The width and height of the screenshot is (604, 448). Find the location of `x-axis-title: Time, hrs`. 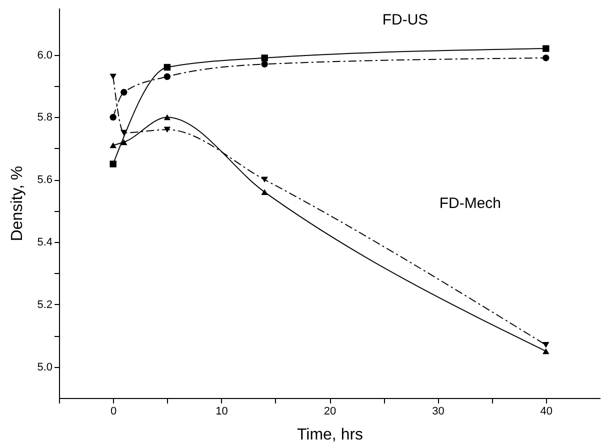

x-axis-title: Time, hrs is located at coordinates (330, 435).